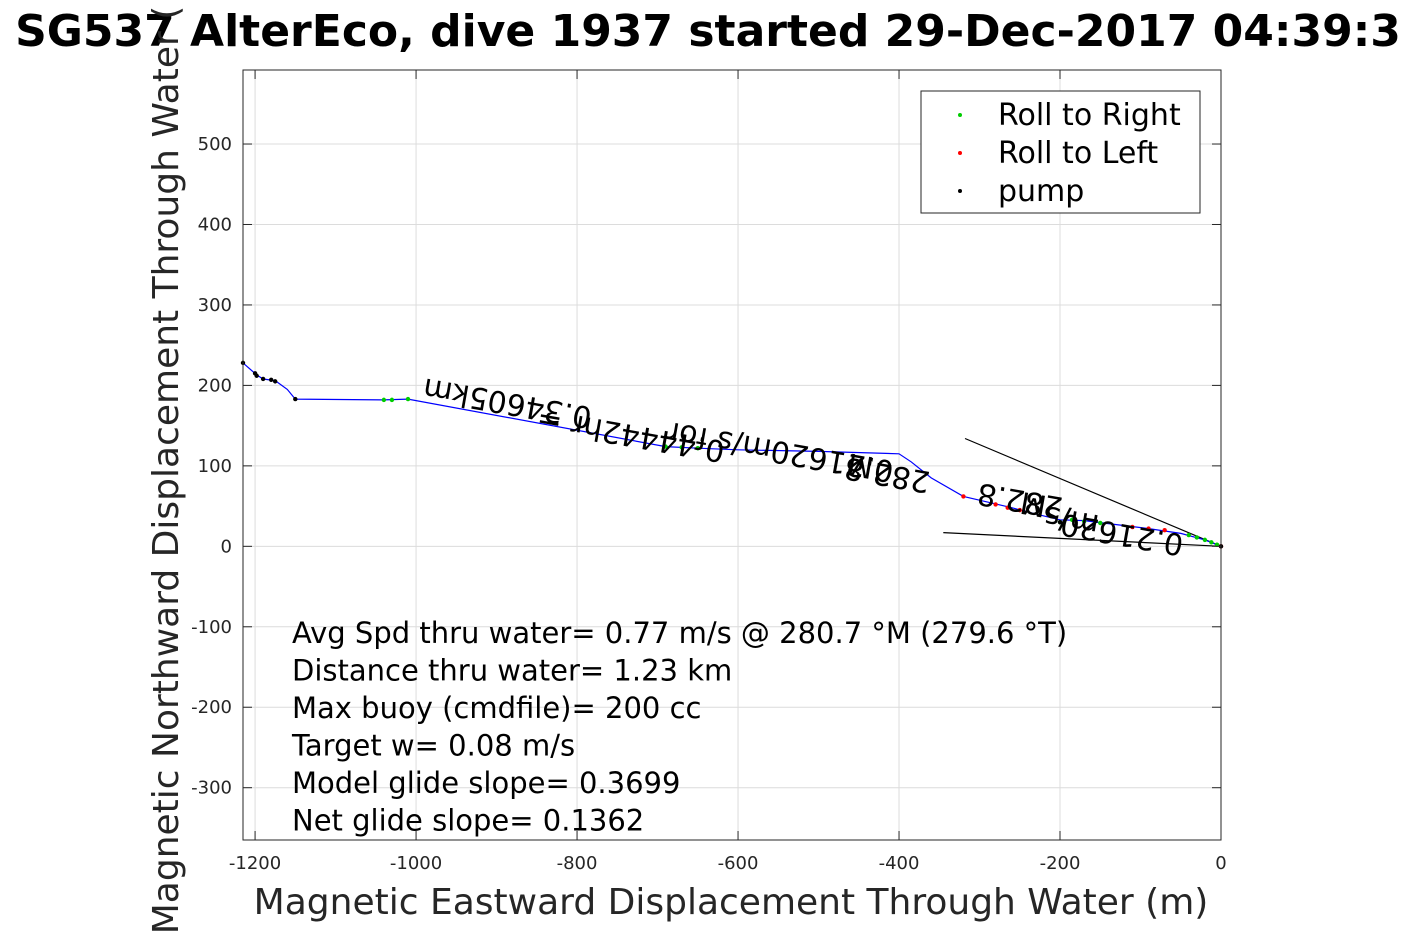 The height and width of the screenshot is (945, 1417). Describe the element at coordinates (1060, 863) in the screenshot. I see `x-tick-label: -200` at that location.